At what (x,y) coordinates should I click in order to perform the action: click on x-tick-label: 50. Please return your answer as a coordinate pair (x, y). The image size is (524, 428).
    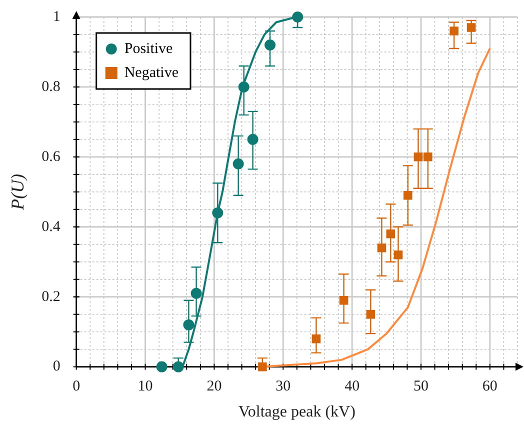
    Looking at the image, I should click on (421, 386).